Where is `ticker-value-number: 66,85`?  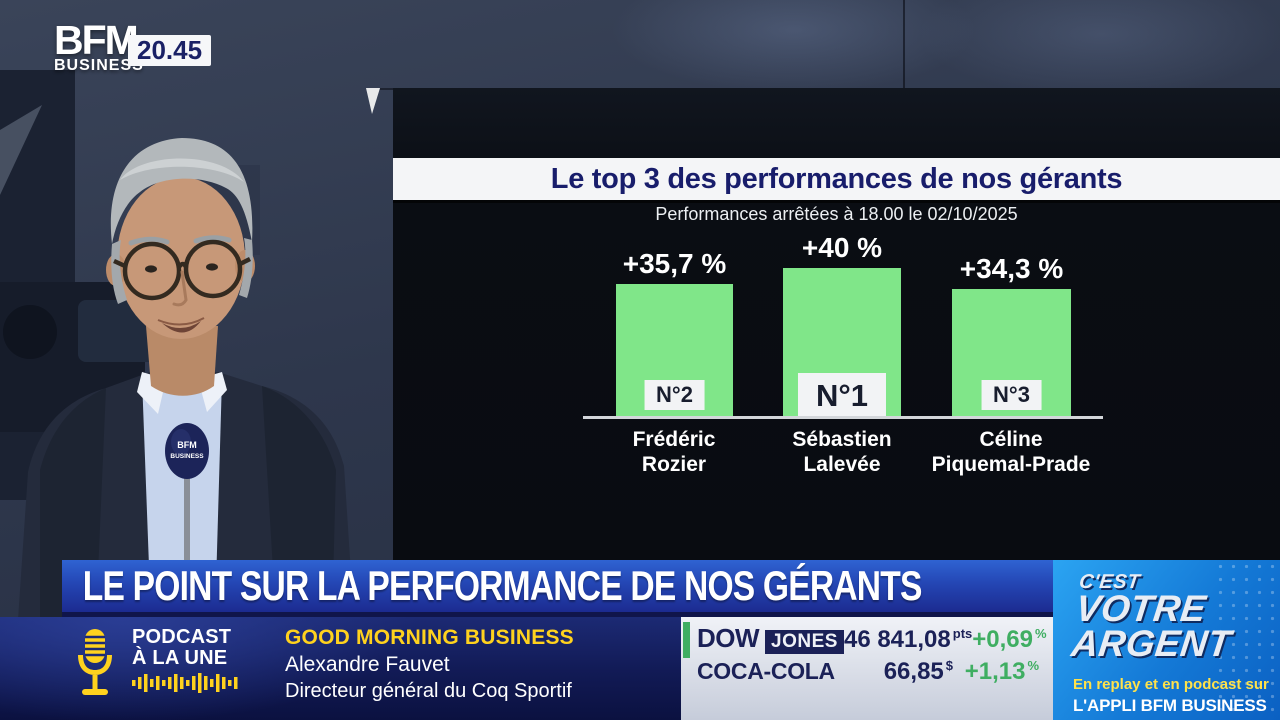 ticker-value-number: 66,85 is located at coordinates (913, 671).